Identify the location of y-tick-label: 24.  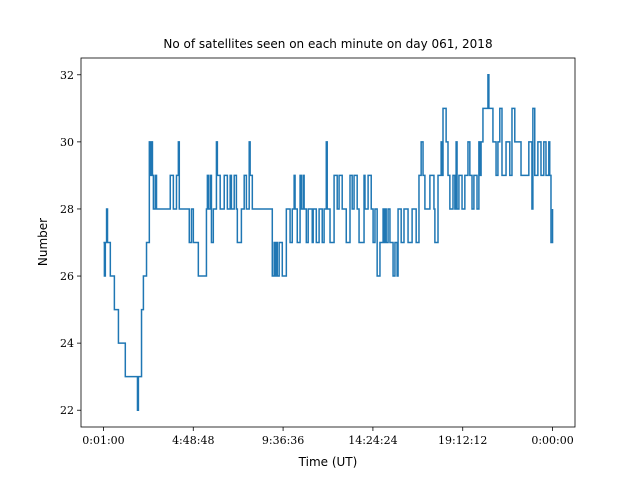
(67, 343).